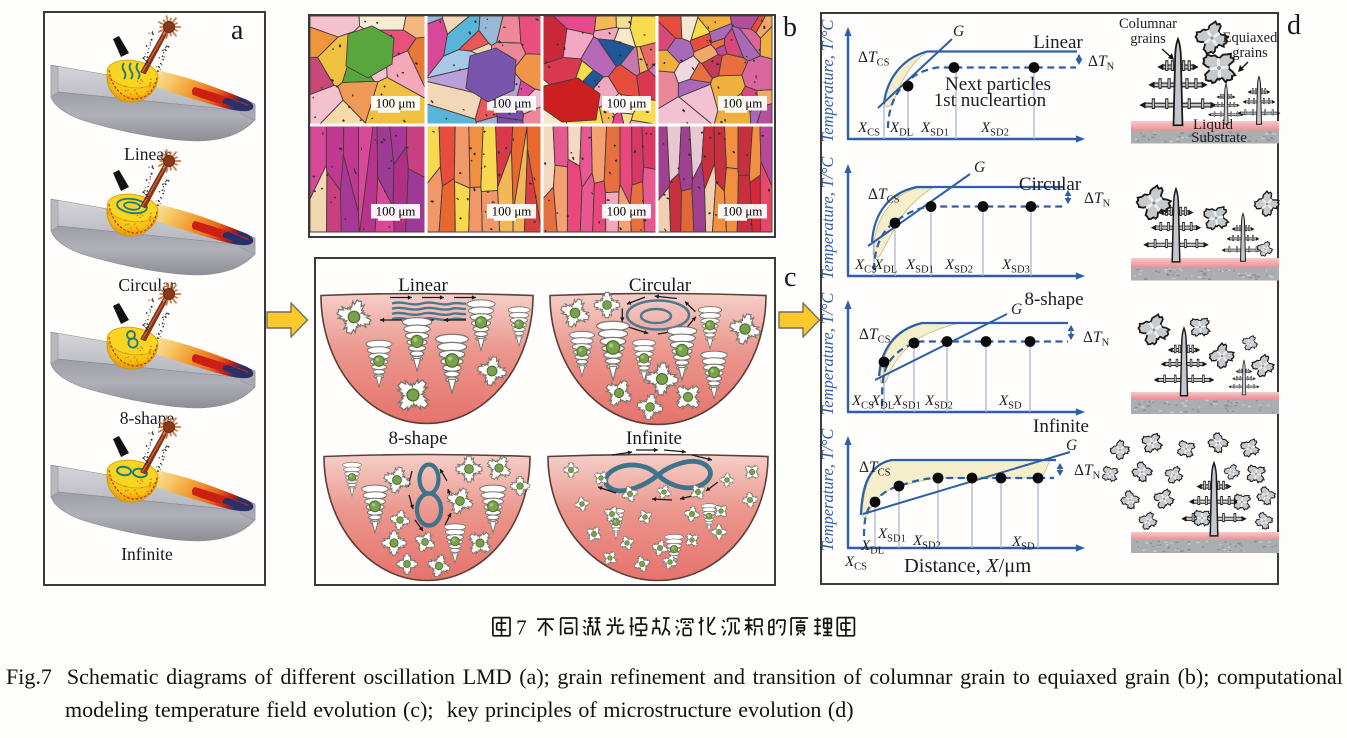 The height and width of the screenshot is (738, 1347). What do you see at coordinates (990, 100) in the screenshot?
I see `svg-text: 1st nucleartion` at bounding box center [990, 100].